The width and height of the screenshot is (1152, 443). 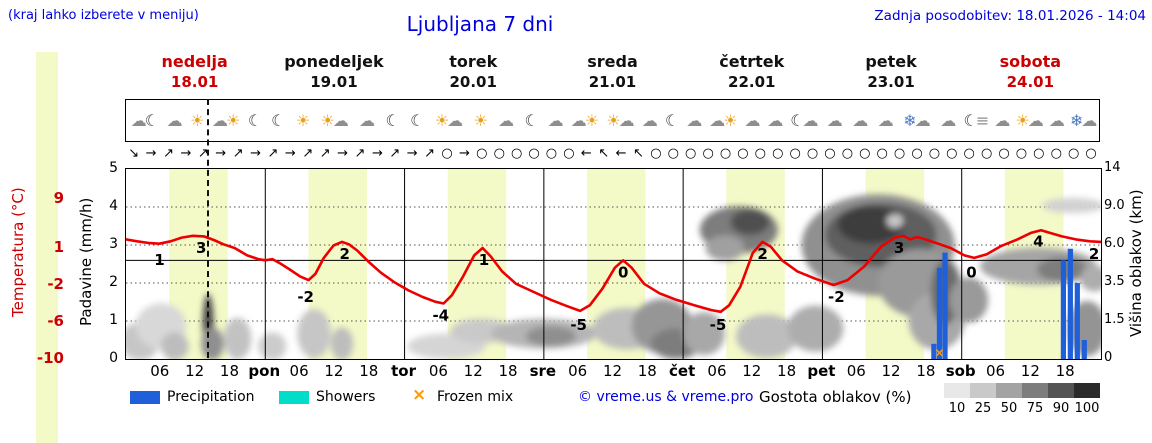 What do you see at coordinates (752, 61) in the screenshot?
I see `day-name: četrtek` at bounding box center [752, 61].